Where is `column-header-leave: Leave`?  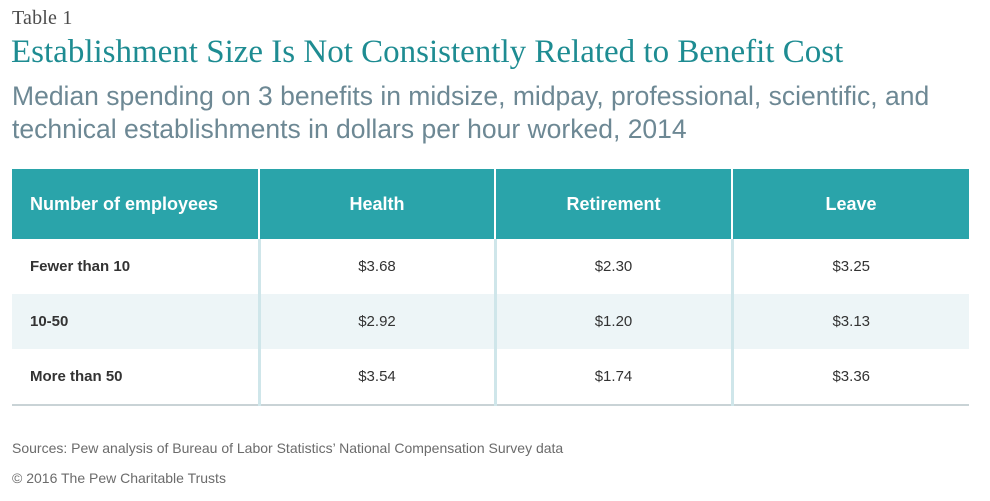
column-header-leave: Leave is located at coordinates (850, 204).